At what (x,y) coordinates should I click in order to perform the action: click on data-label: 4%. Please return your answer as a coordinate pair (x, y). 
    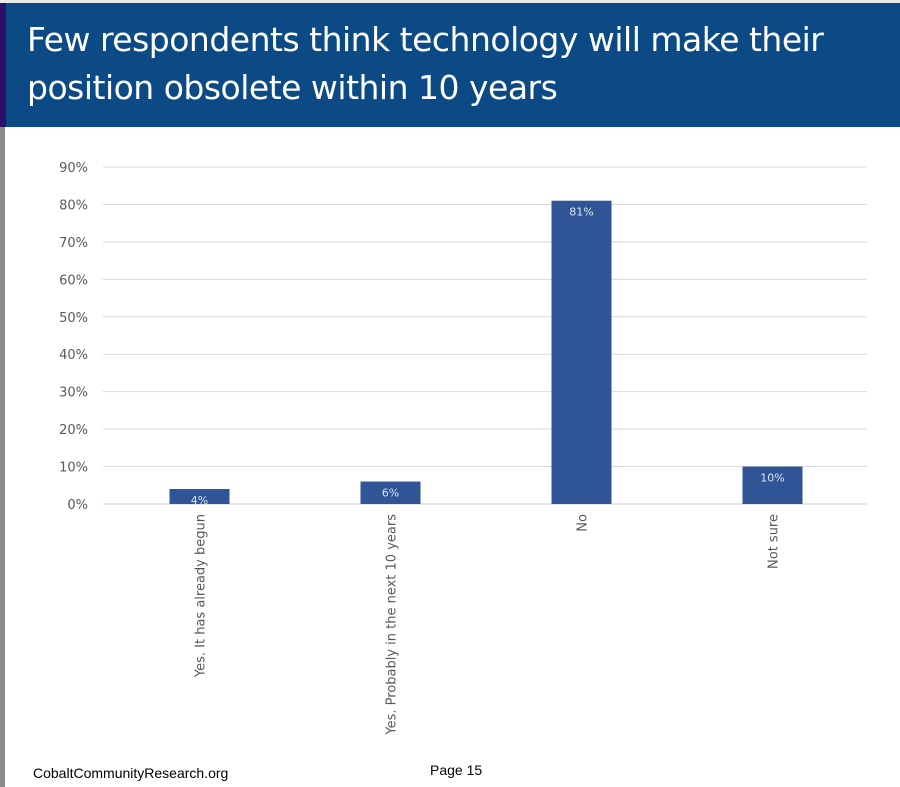
    Looking at the image, I should click on (199, 500).